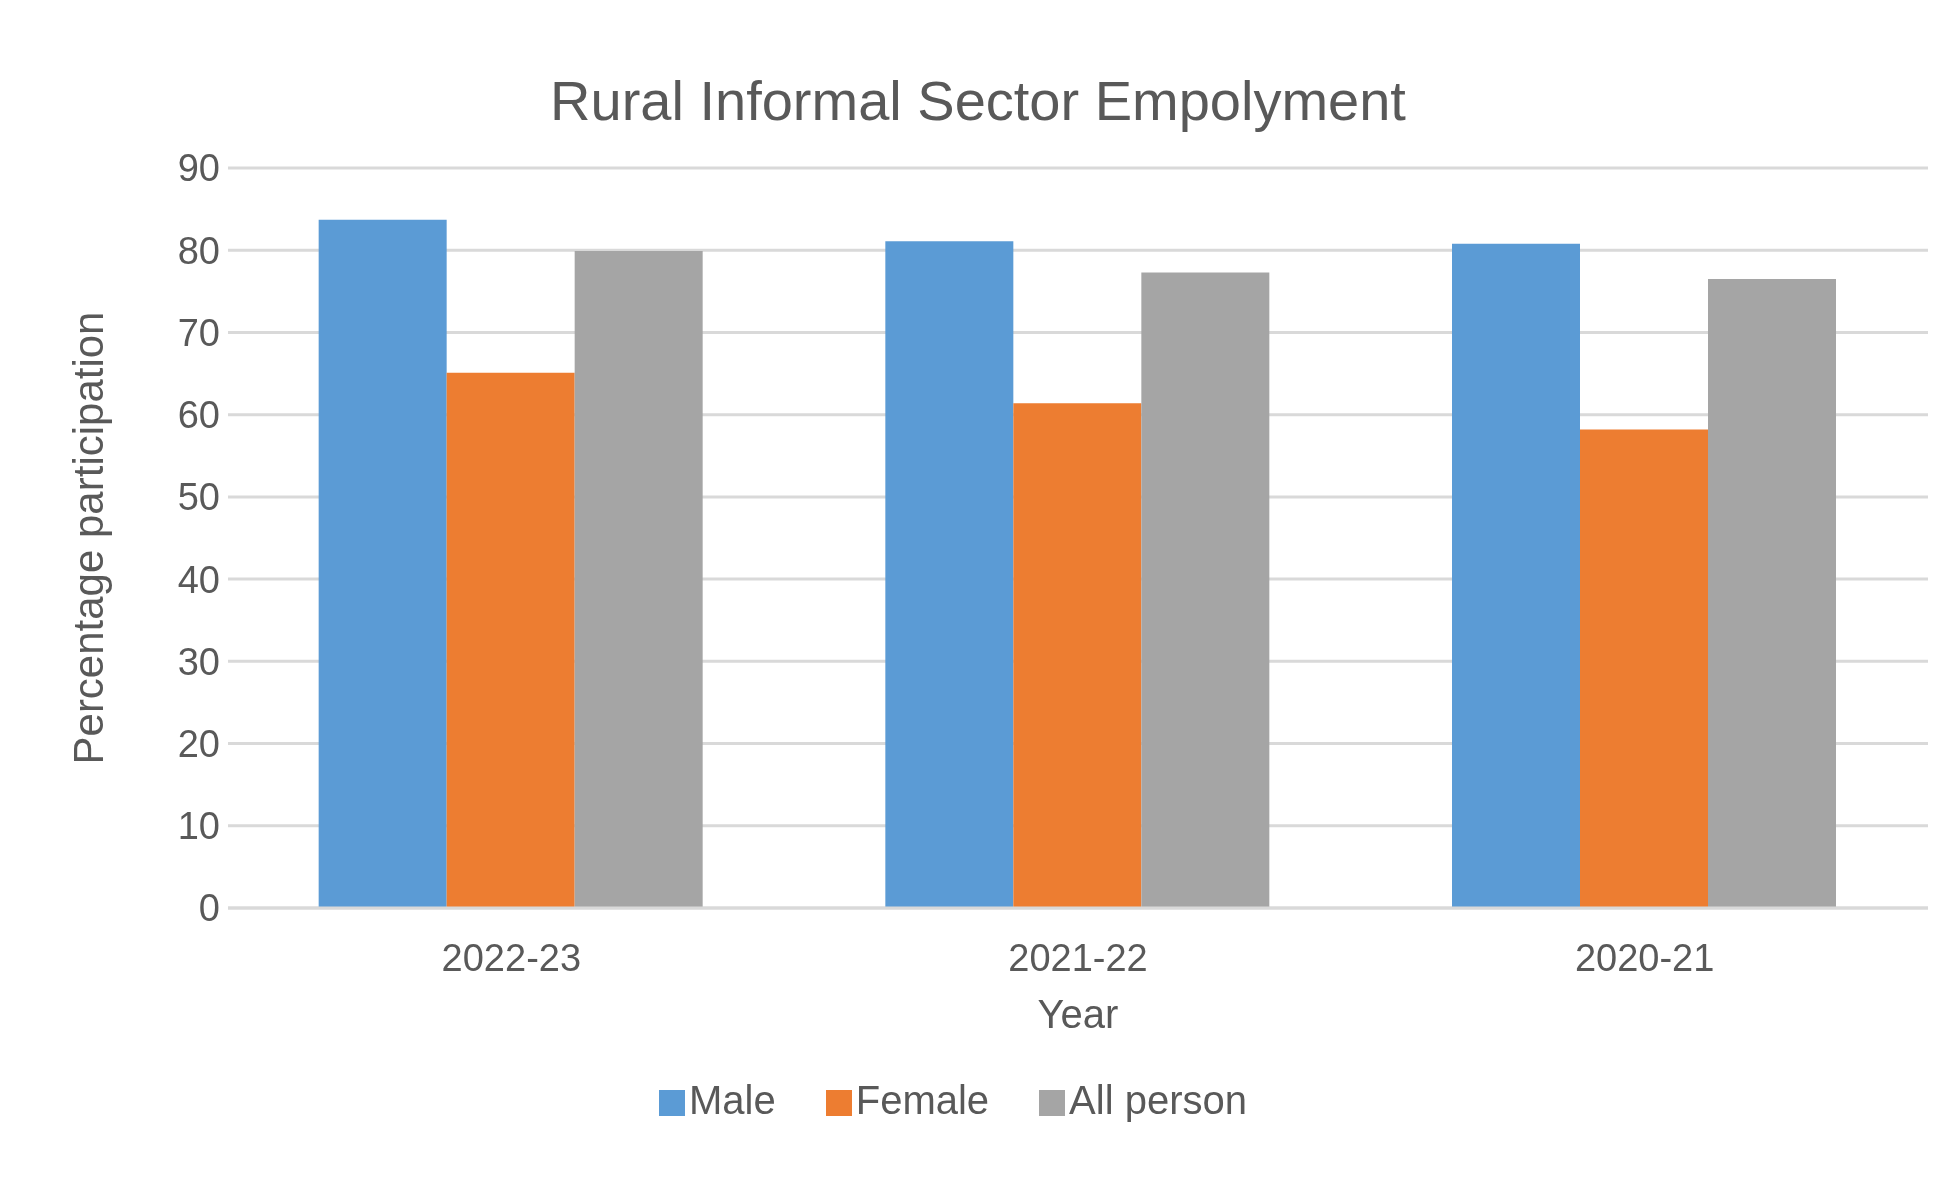  Describe the element at coordinates (978, 100) in the screenshot. I see `chart-title: Rural Informal Sector Empolyment` at that location.